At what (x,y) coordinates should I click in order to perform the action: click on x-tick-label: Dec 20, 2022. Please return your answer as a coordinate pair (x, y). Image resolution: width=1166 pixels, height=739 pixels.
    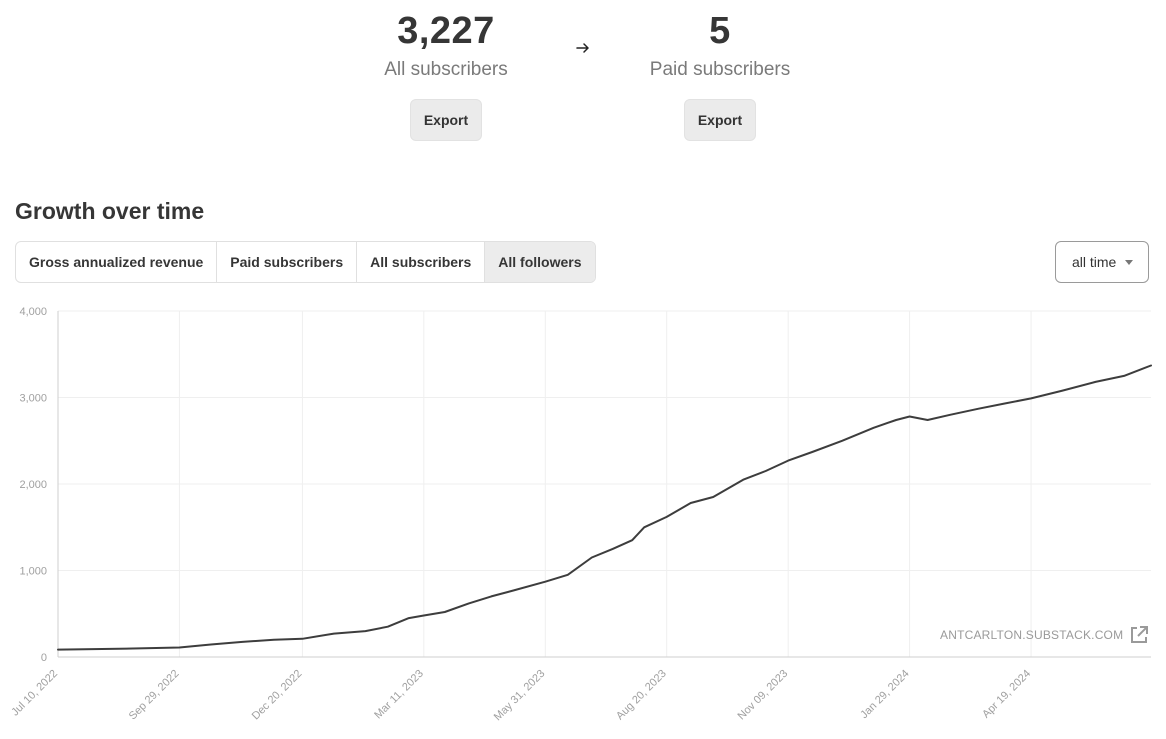
    Looking at the image, I should click on (277, 695).